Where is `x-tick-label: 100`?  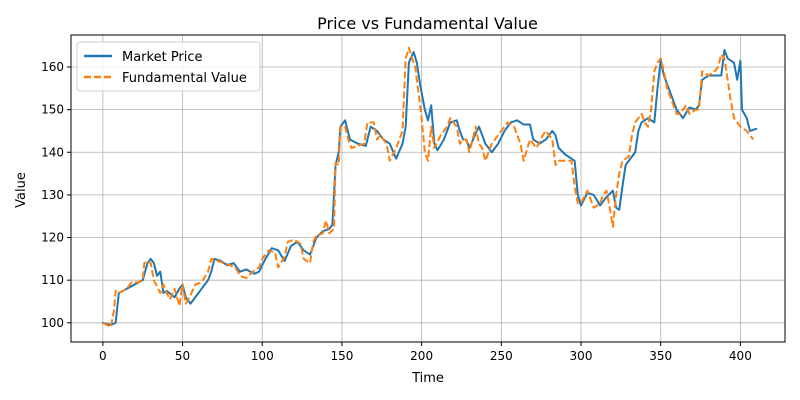
x-tick-label: 100 is located at coordinates (262, 356).